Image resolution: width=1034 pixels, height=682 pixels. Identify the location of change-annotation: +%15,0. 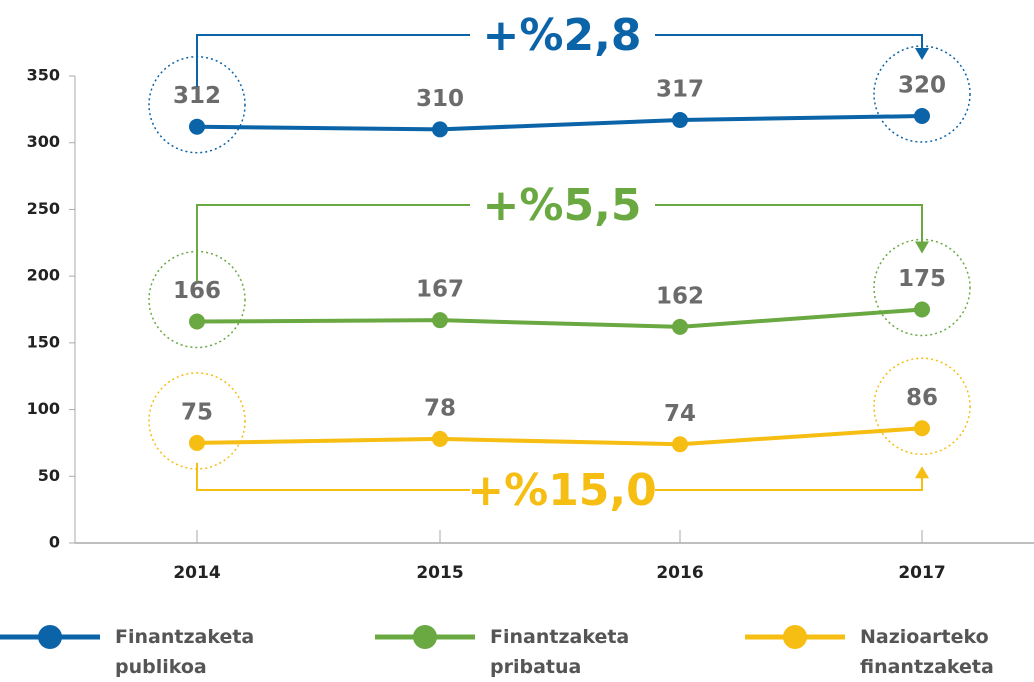
(562, 490).